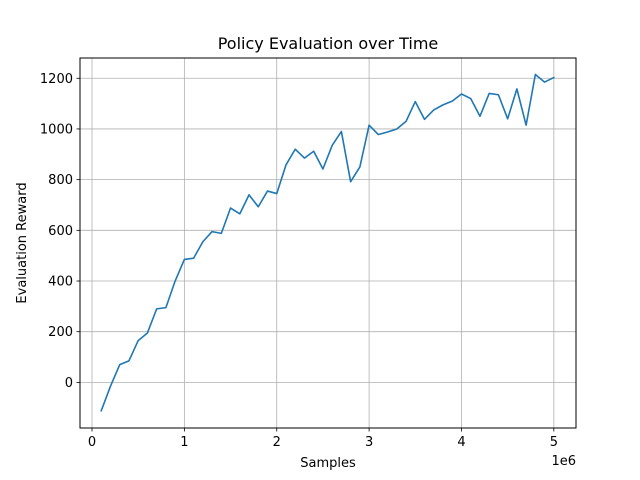 This screenshot has width=640, height=480. I want to click on x-tick-label: 2, so click(277, 442).